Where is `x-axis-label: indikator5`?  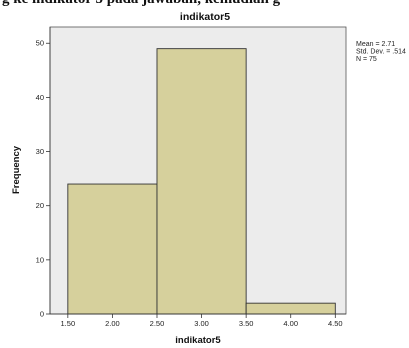
x-axis-label: indikator5 is located at coordinates (198, 340).